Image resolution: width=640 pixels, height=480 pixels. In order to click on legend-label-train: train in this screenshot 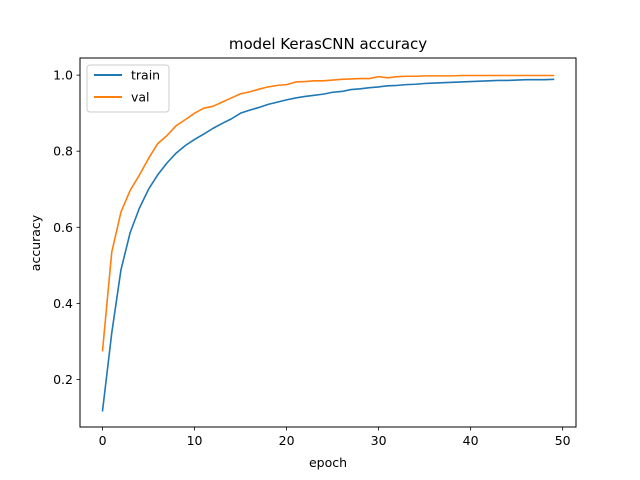, I will do `click(145, 75)`.